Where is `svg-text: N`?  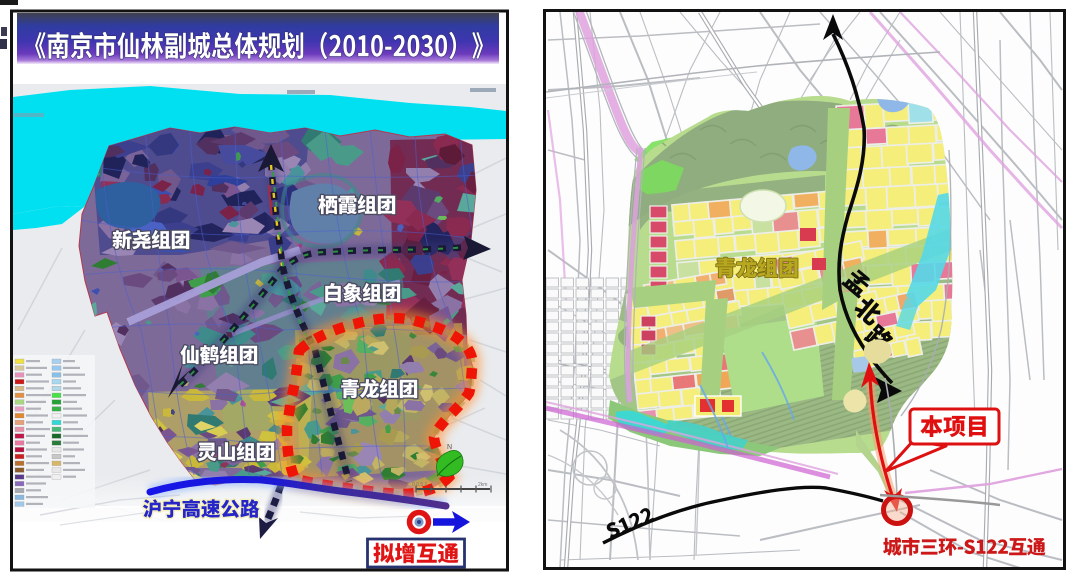 svg-text: N is located at coordinates (449, 447).